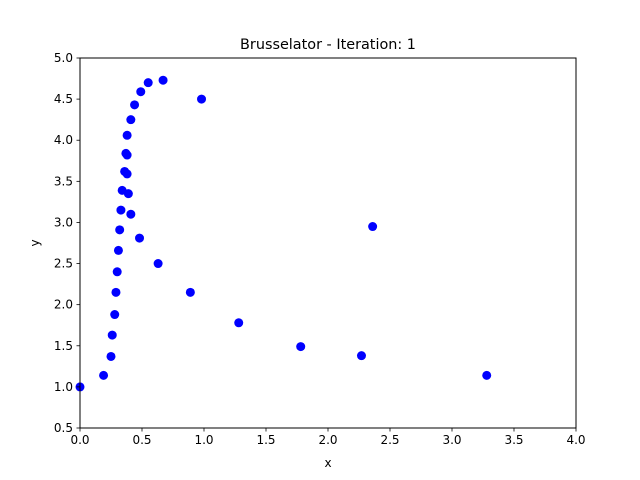 The image size is (640, 480). I want to click on x-tick-label: 3.5, so click(513, 440).